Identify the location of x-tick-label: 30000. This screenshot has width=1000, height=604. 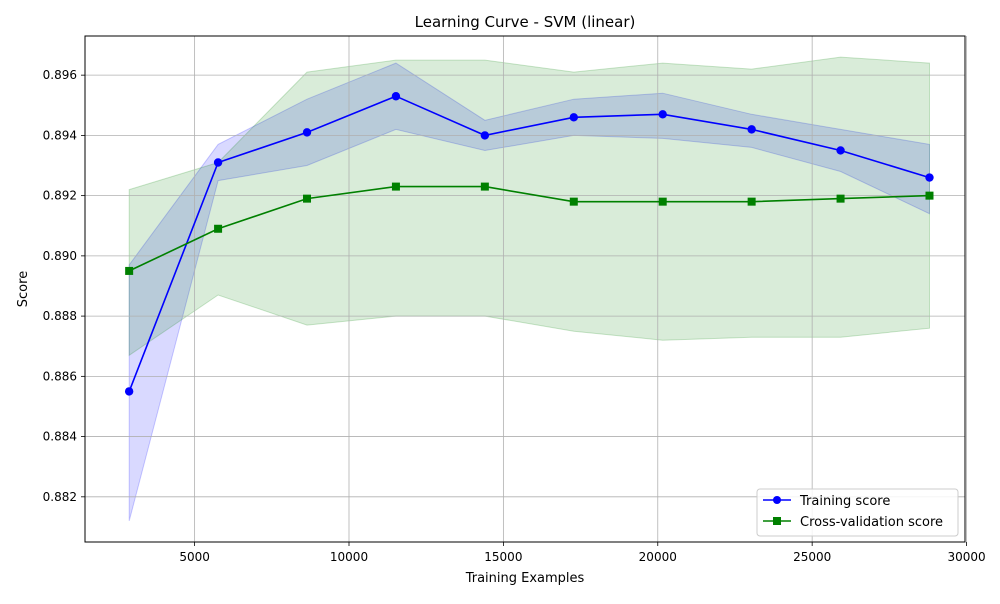
(966, 557).